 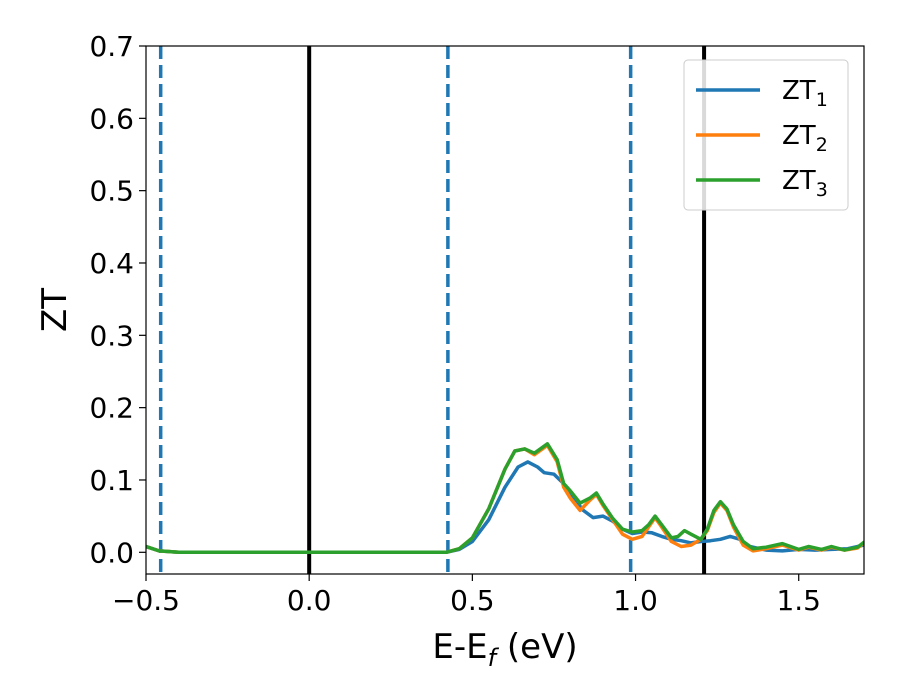 What do you see at coordinates (805, 183) in the screenshot?
I see `legend-label-3: ZT3` at bounding box center [805, 183].